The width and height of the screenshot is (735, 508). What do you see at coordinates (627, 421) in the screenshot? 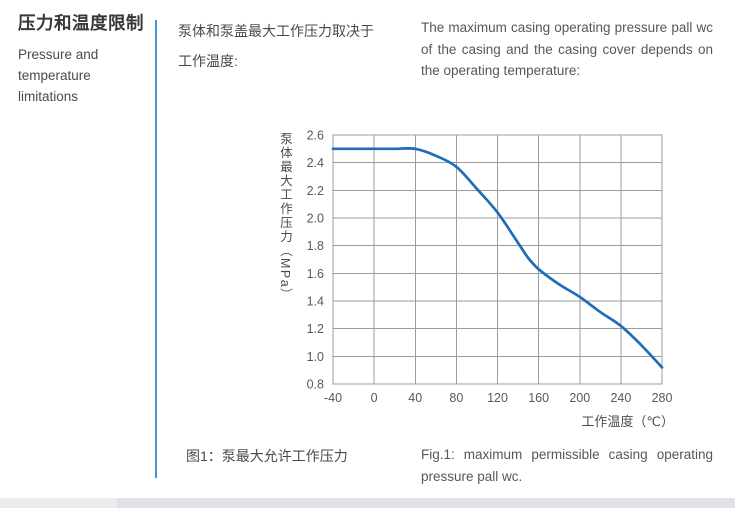
I see `x-axis-title: 工作温度（℃）` at bounding box center [627, 421].